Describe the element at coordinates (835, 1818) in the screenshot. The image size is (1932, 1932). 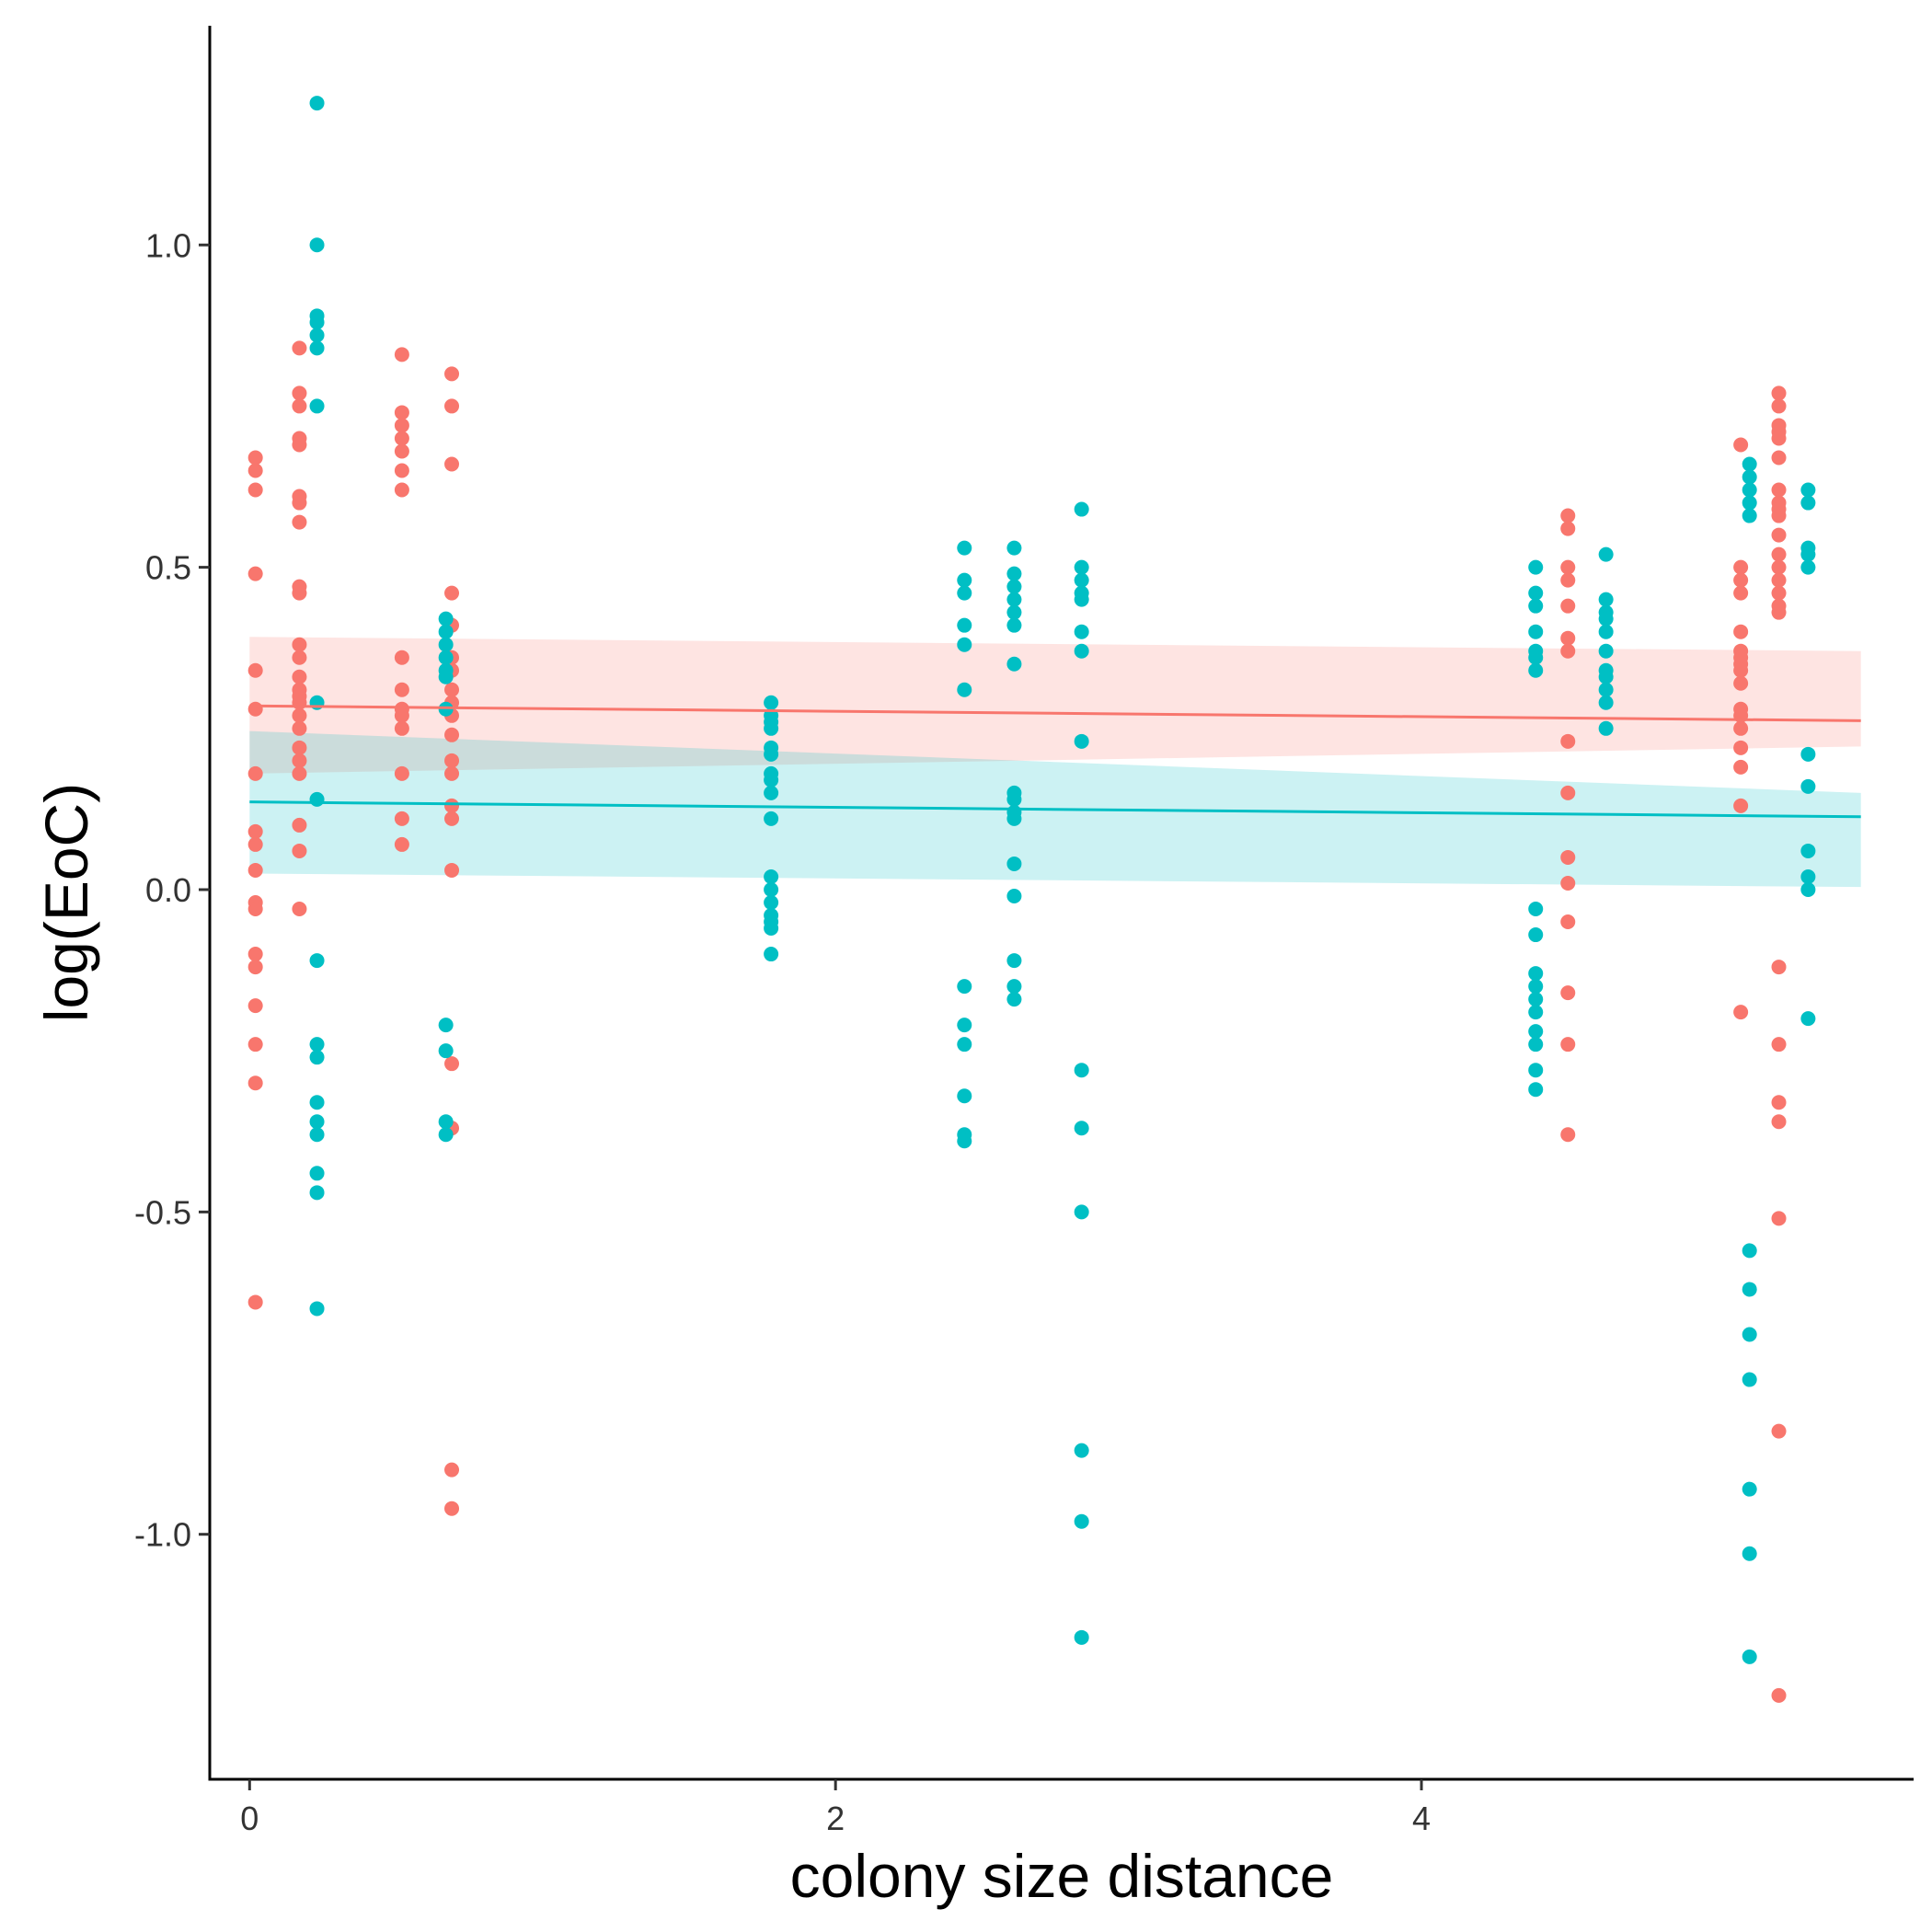
I see `x-tick-label: 2` at that location.